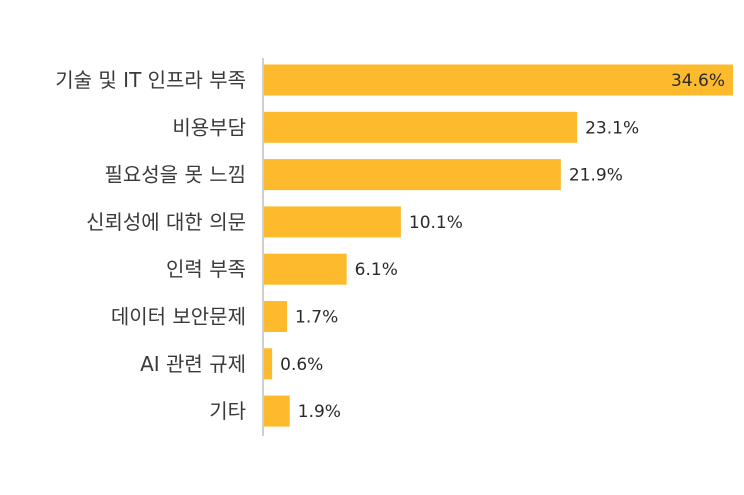 The image size is (744, 495). Describe the element at coordinates (206, 269) in the screenshot. I see `category-label: 인력 부족` at that location.